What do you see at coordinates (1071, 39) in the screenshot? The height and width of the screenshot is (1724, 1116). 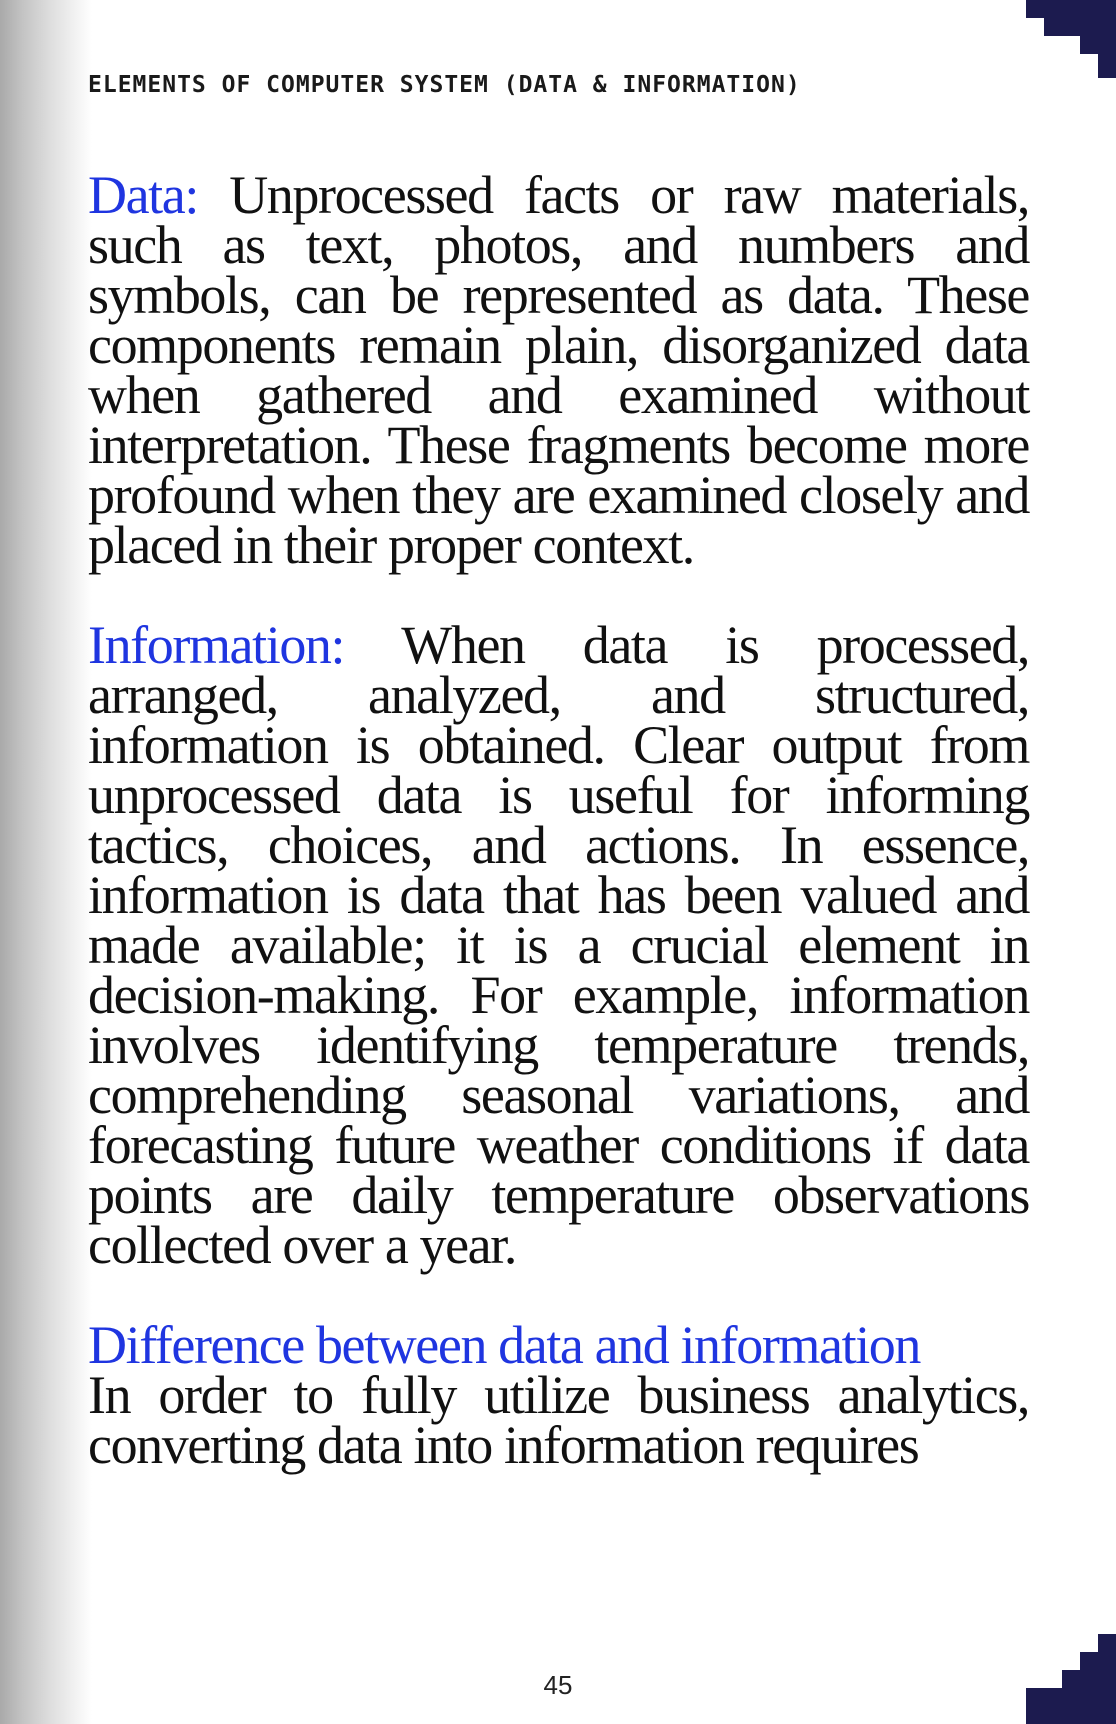 I see `corner-ornament-top` at bounding box center [1071, 39].